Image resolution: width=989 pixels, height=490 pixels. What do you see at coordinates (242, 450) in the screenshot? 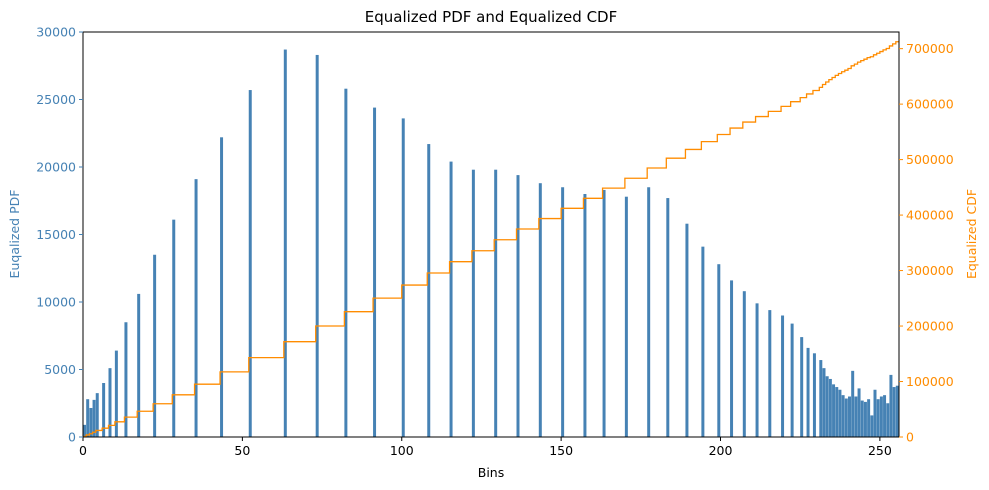
I see `x-tick-label: 50` at bounding box center [242, 450].